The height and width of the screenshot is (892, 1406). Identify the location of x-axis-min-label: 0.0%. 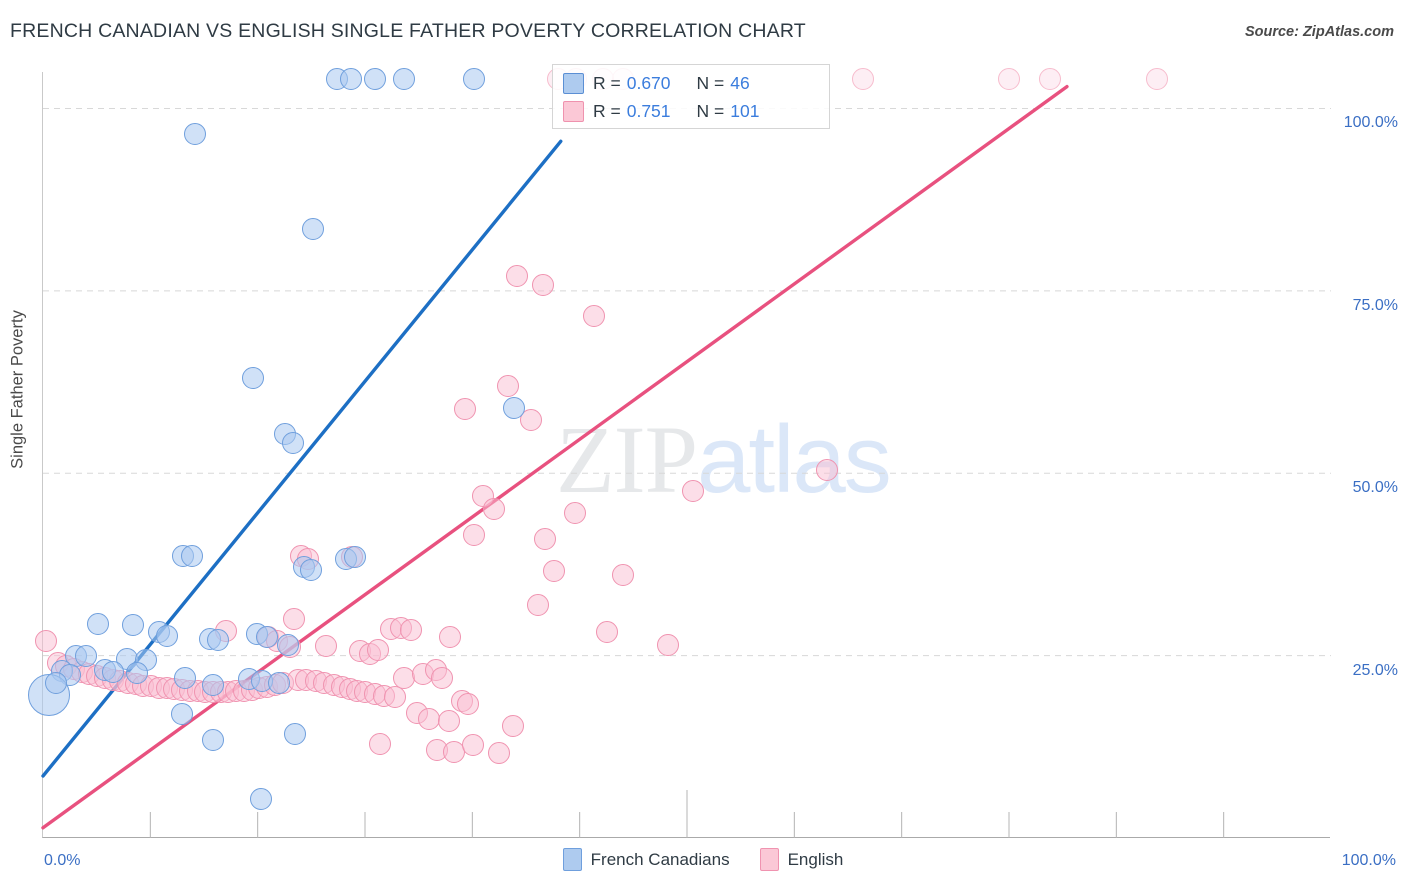
(62, 860).